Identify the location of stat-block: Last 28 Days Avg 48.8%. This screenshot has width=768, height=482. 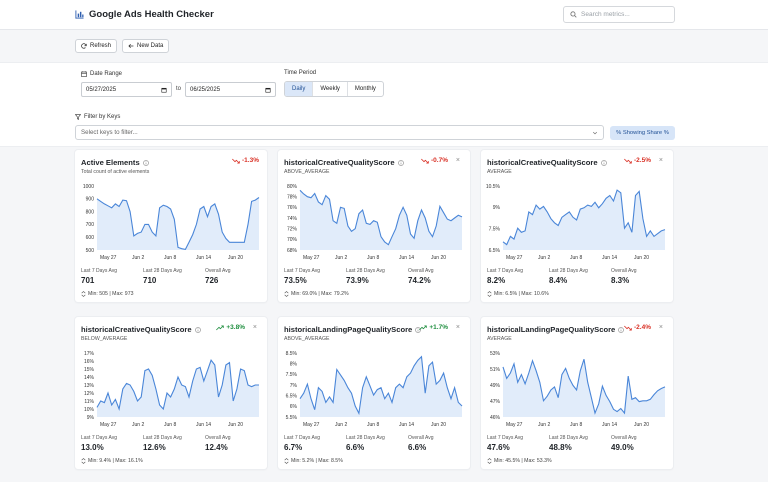
(568, 443).